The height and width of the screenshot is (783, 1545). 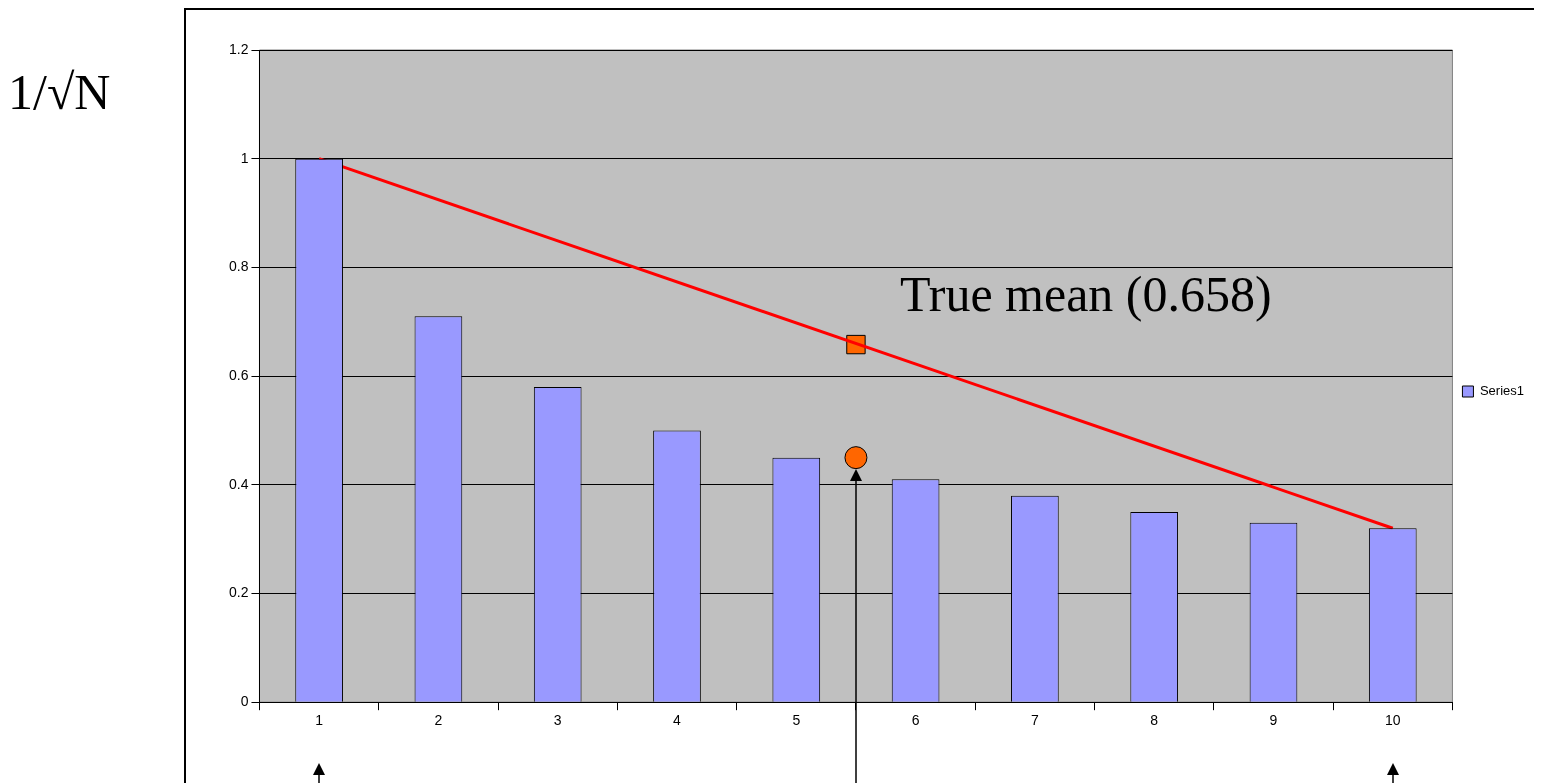 What do you see at coordinates (244, 701) in the screenshot?
I see `y-tick-label: 0` at bounding box center [244, 701].